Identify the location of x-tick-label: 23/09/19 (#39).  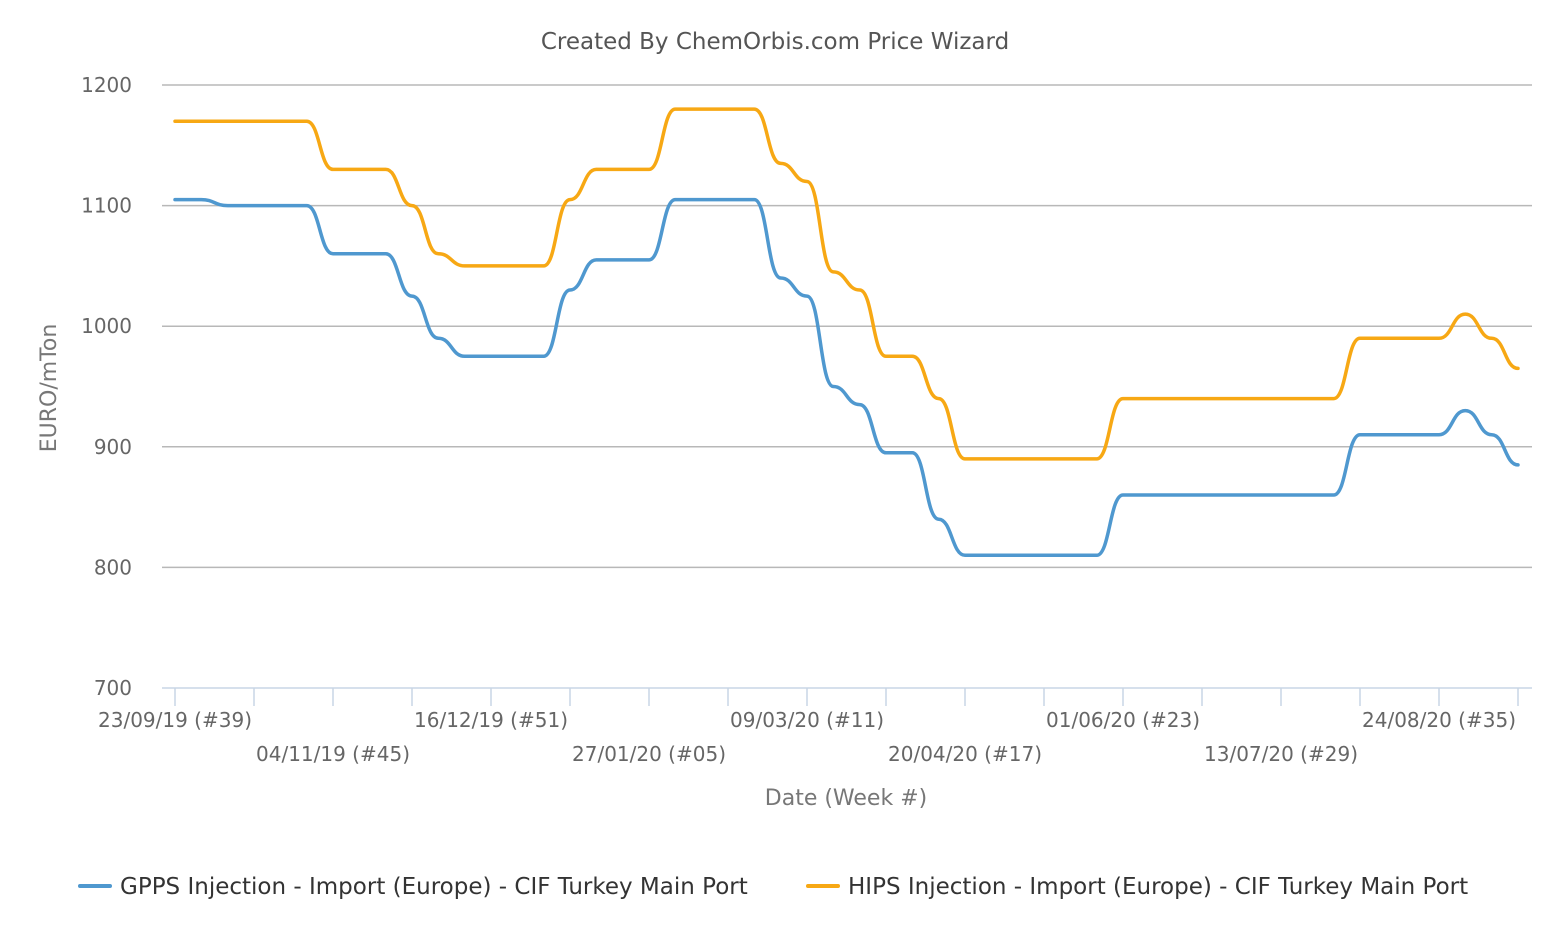
(175, 720).